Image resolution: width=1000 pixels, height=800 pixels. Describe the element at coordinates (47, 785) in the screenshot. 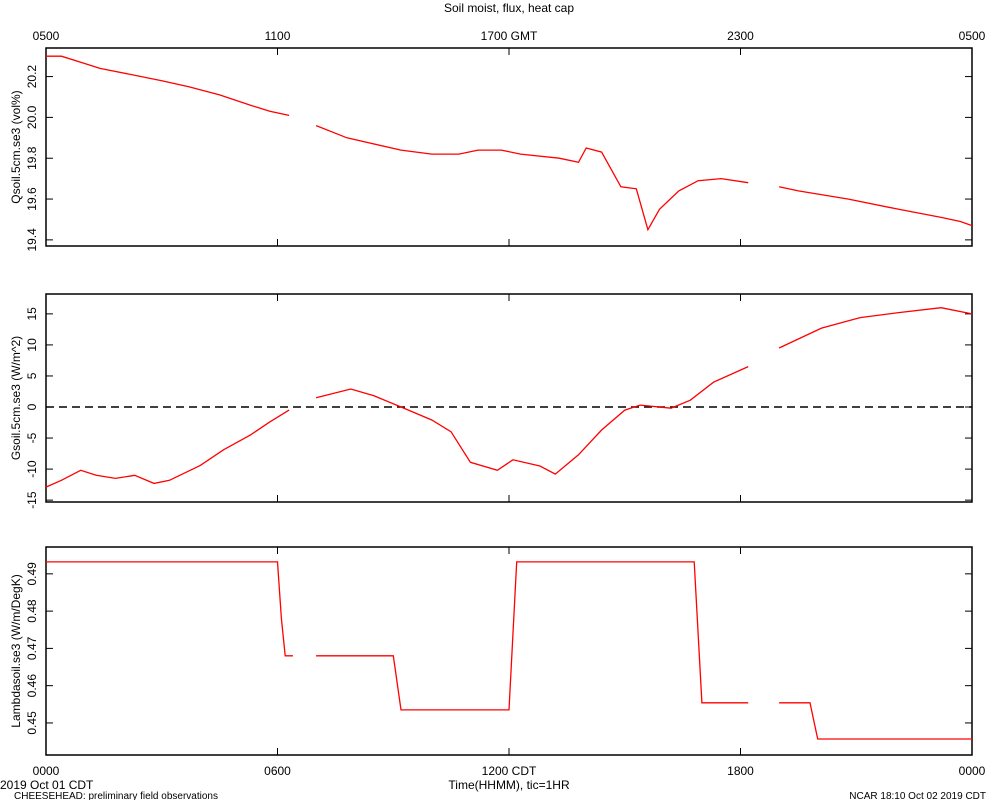

I see `date-label: 2019 Oct 01 CDT` at that location.